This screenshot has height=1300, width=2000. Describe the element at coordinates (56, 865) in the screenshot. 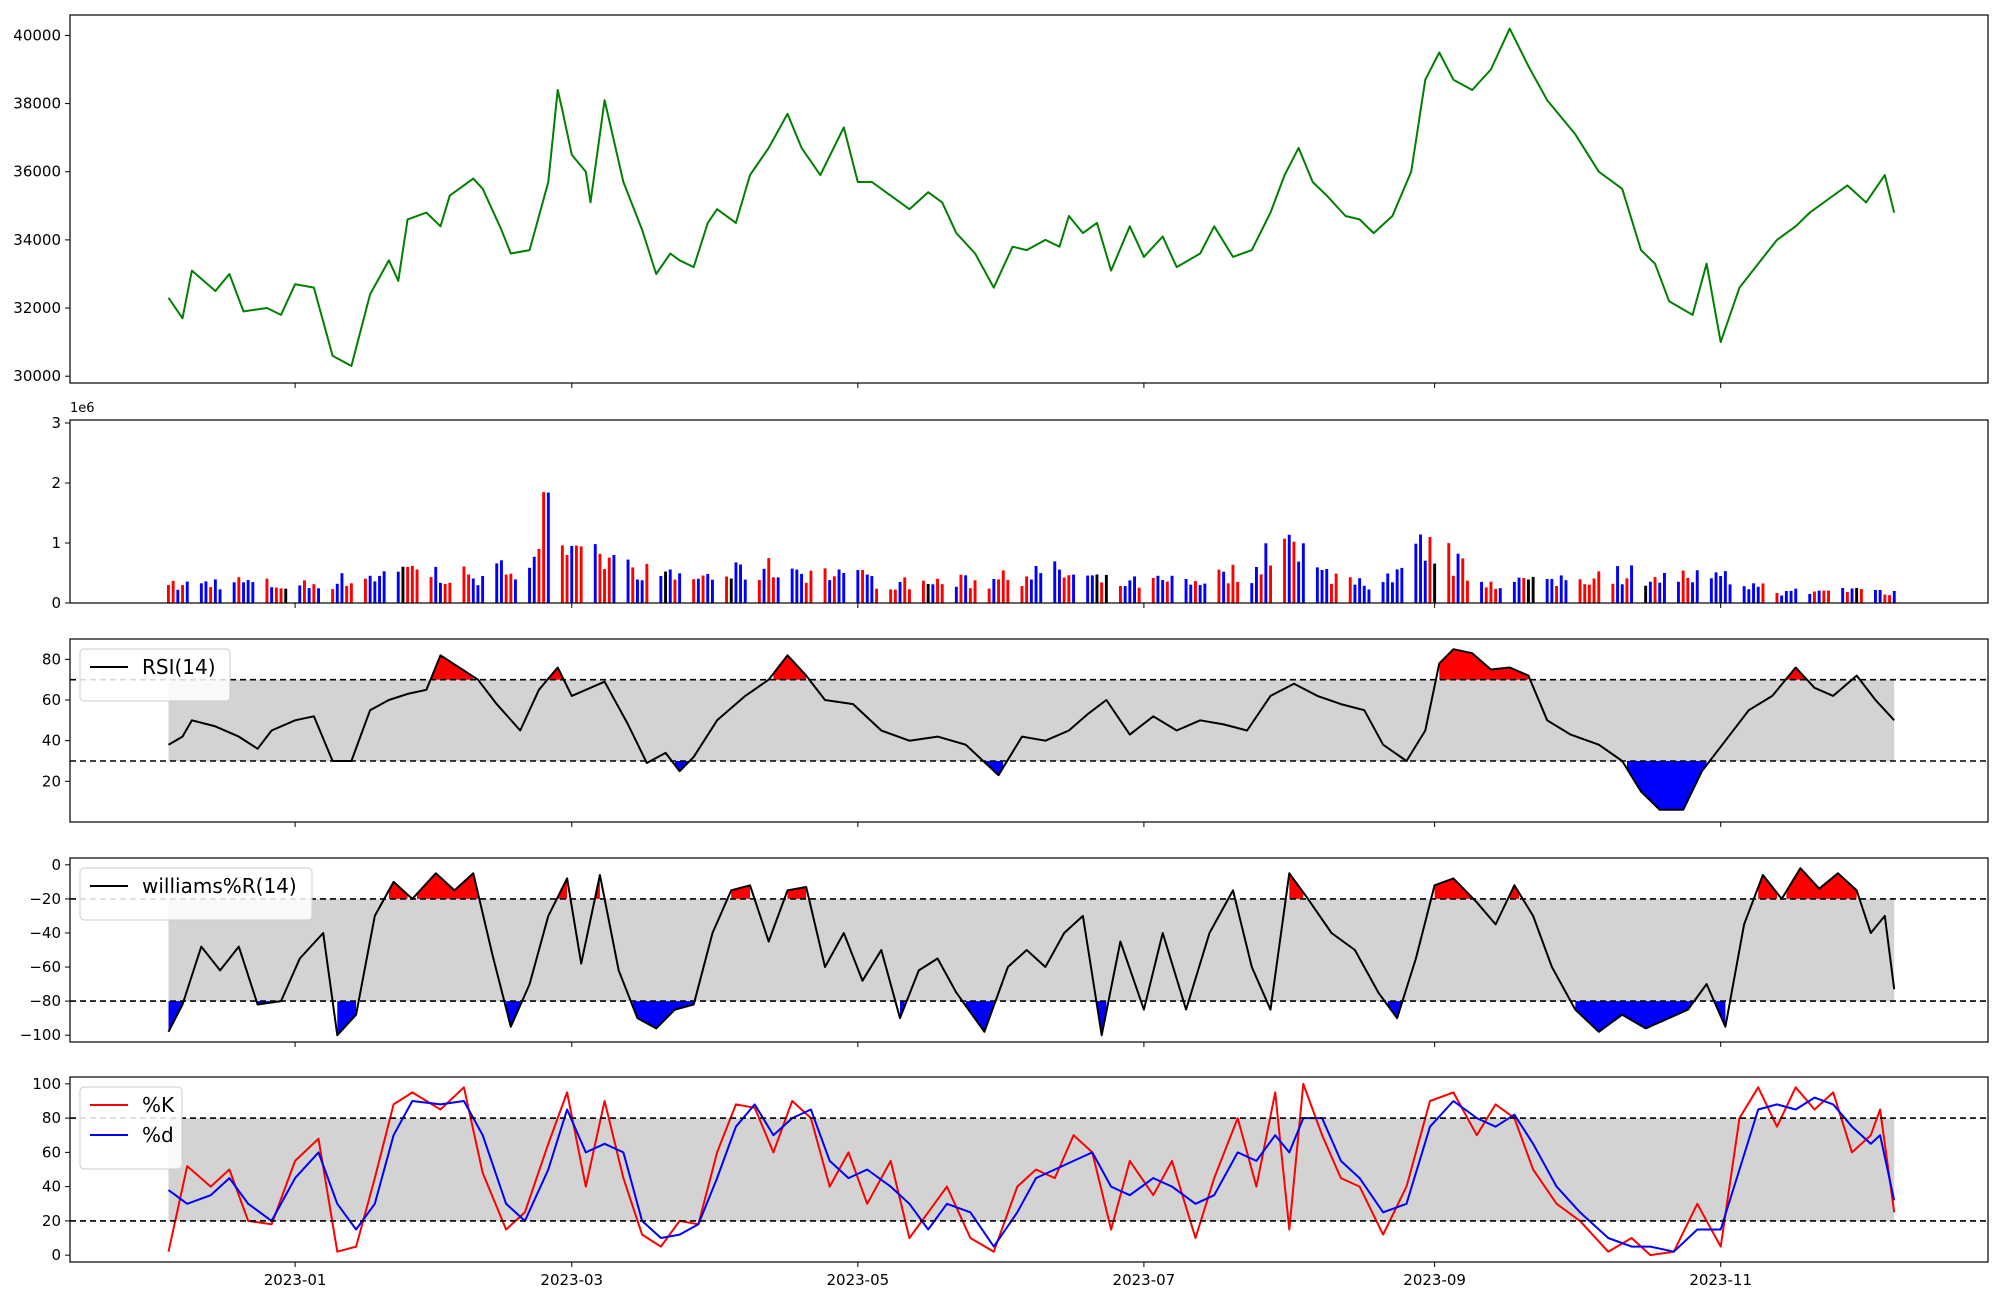

I see `williams-r-ytick-label: 0` at that location.